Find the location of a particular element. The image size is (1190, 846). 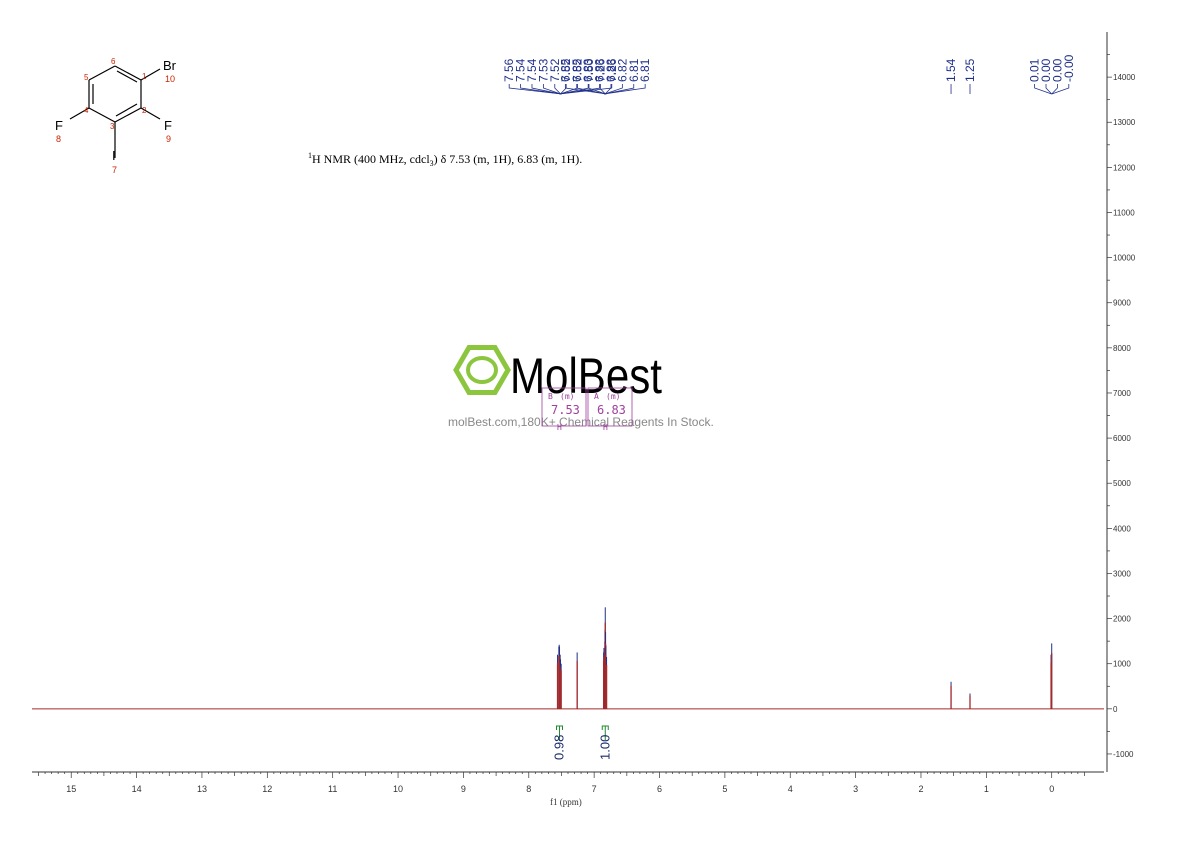

peak-label: 6.83 is located at coordinates (611, 70).